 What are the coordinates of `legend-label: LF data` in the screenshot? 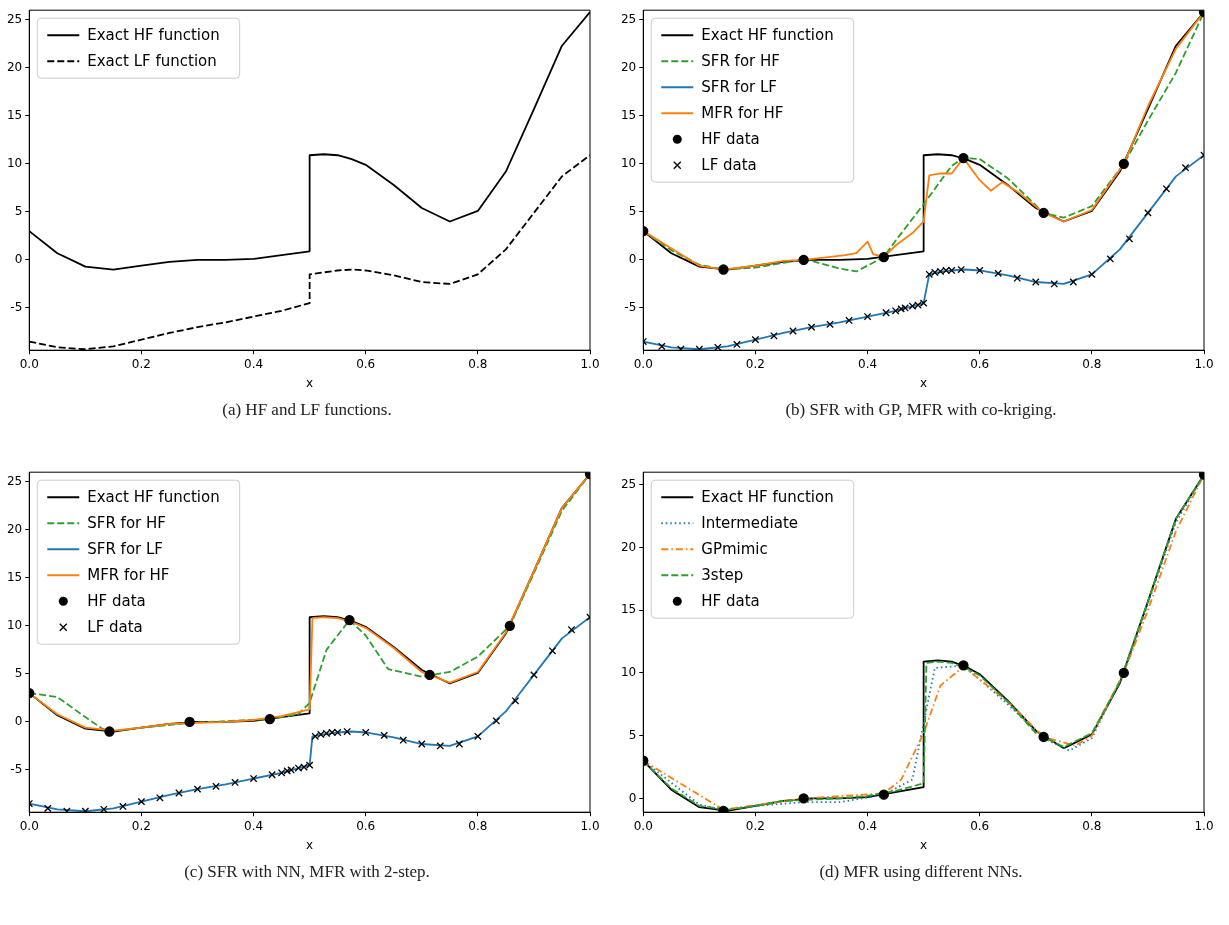 It's located at (115, 627).